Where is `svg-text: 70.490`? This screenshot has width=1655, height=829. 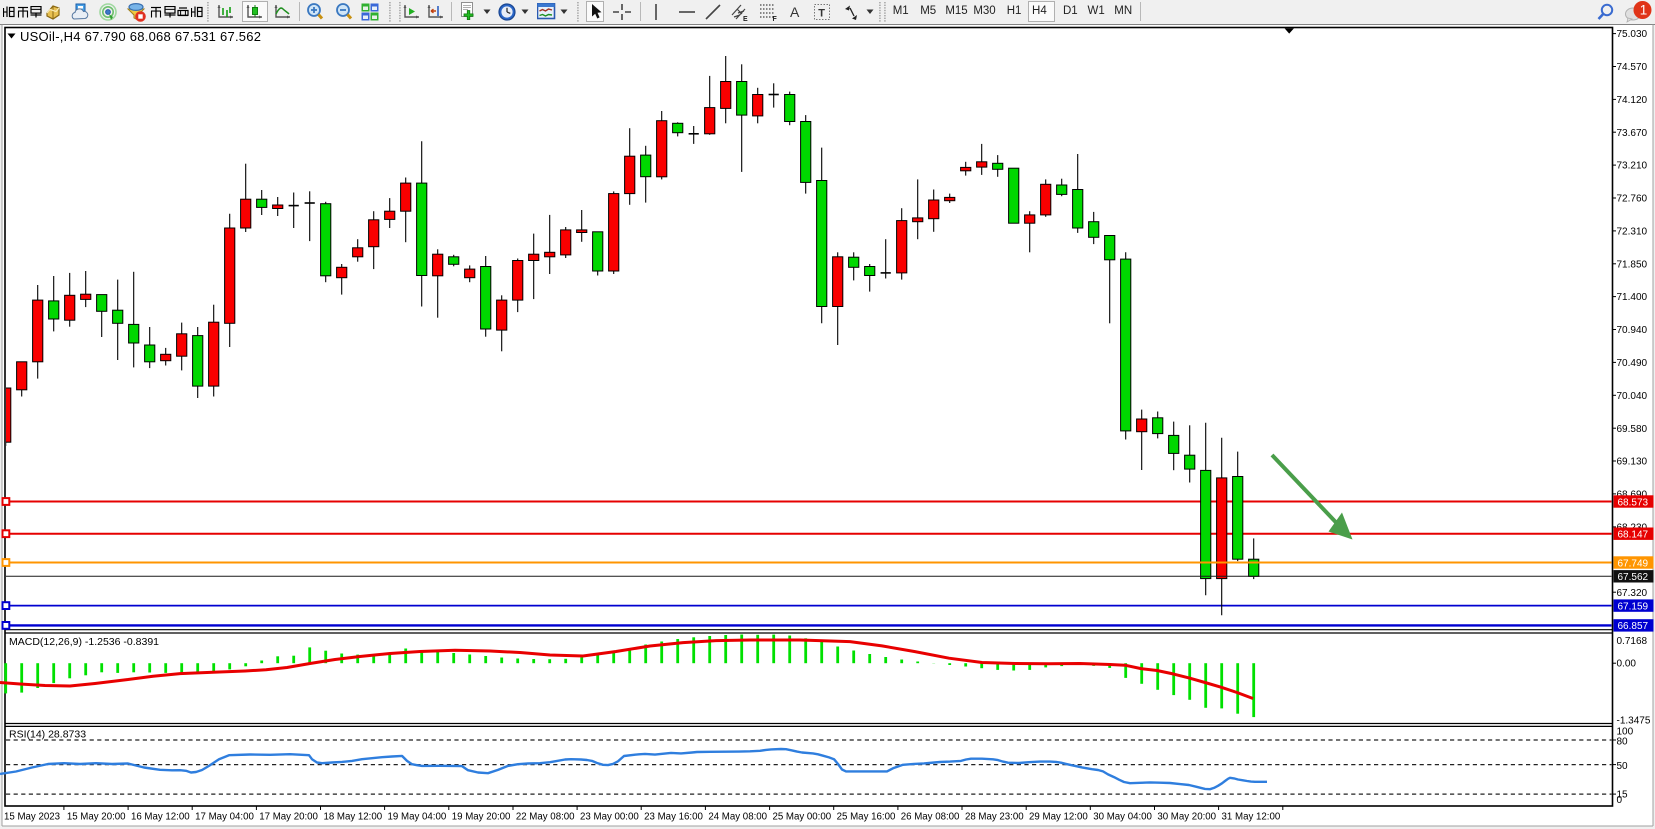 svg-text: 70.490 is located at coordinates (1632, 363).